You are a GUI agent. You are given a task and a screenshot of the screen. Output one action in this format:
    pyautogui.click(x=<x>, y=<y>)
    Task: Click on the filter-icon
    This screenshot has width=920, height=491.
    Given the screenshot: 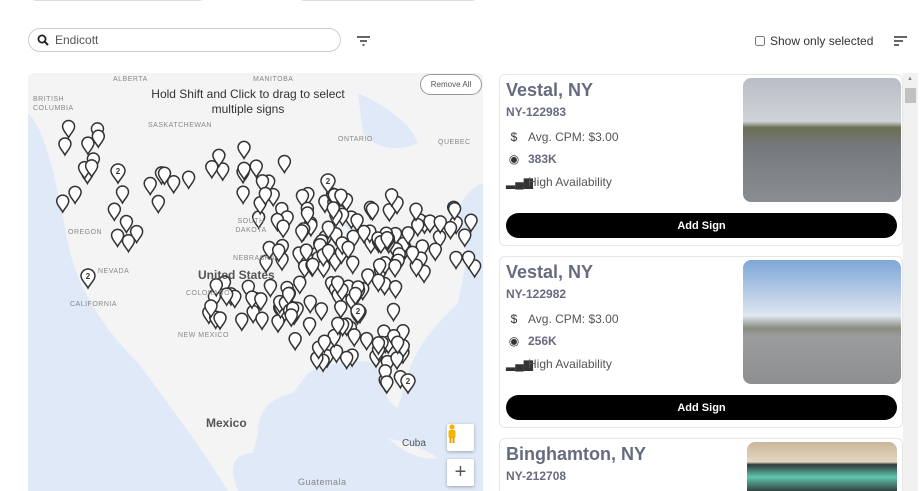 What is the action you would take?
    pyautogui.click(x=363, y=41)
    